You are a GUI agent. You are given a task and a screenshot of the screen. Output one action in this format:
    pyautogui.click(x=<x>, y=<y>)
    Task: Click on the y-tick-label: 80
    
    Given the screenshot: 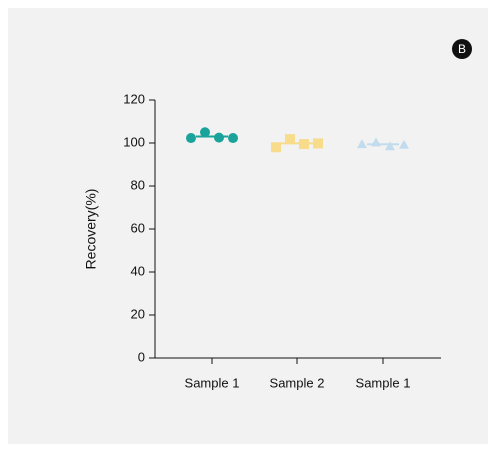 What is the action you would take?
    pyautogui.click(x=138, y=184)
    